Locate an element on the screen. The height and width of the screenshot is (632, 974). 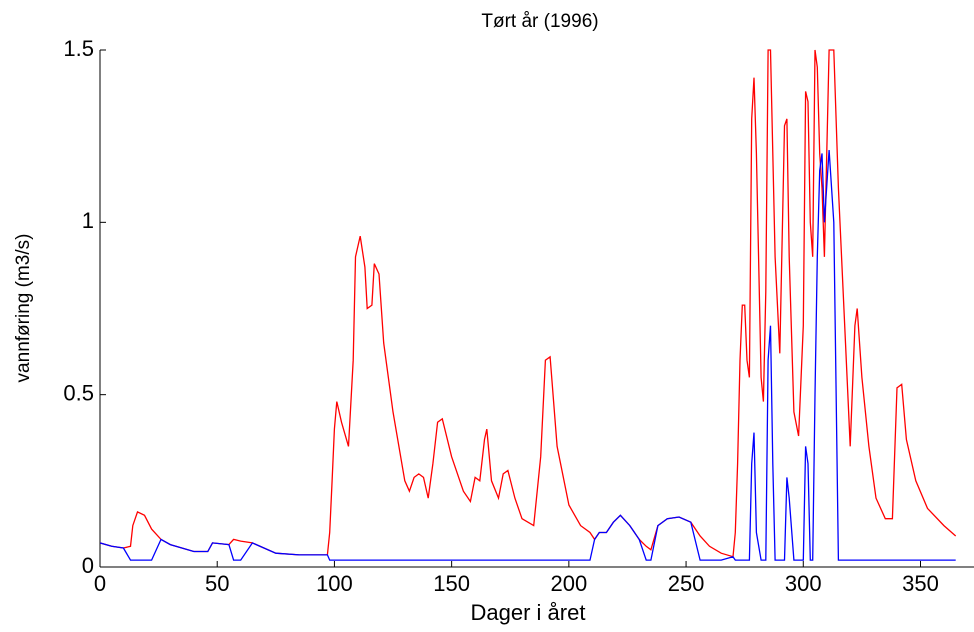
y-tick-label: 0 is located at coordinates (88, 565).